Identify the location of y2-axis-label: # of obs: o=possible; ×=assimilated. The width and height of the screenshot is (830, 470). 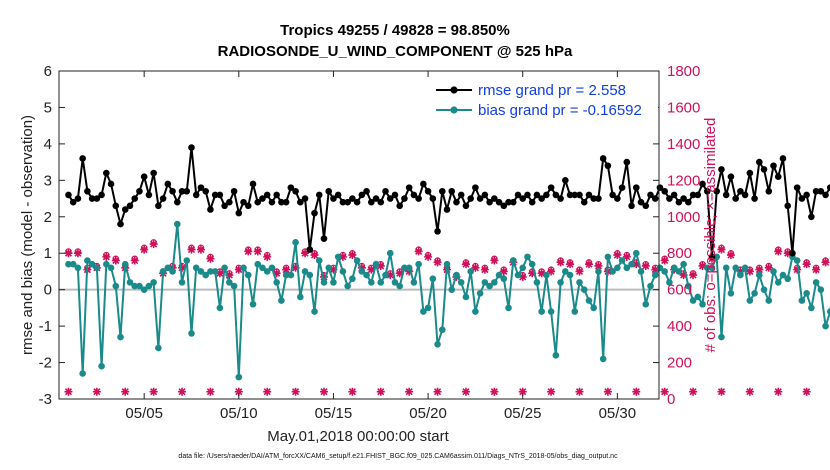
(710, 235).